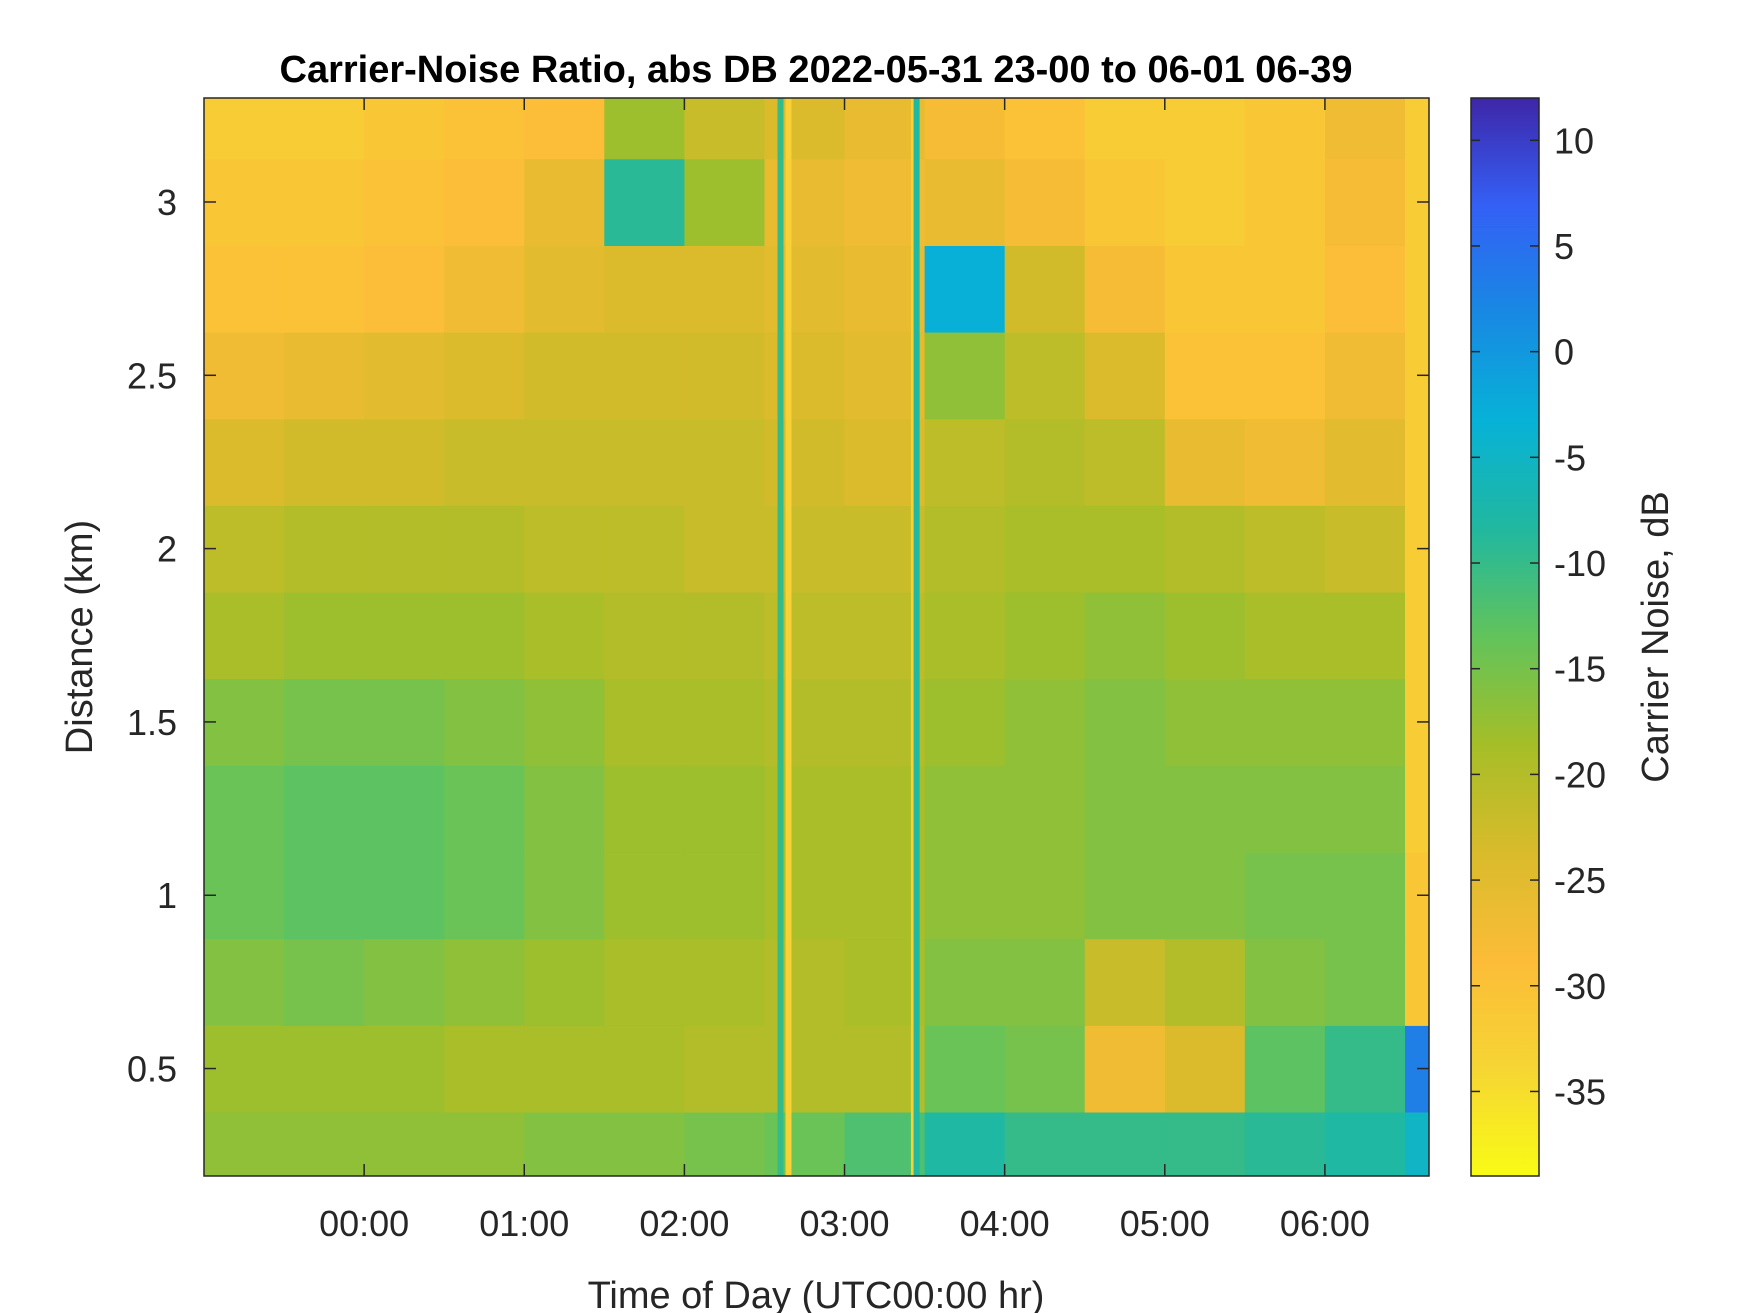 The height and width of the screenshot is (1313, 1750). What do you see at coordinates (848, 637) in the screenshot?
I see `vertical-stripes` at bounding box center [848, 637].